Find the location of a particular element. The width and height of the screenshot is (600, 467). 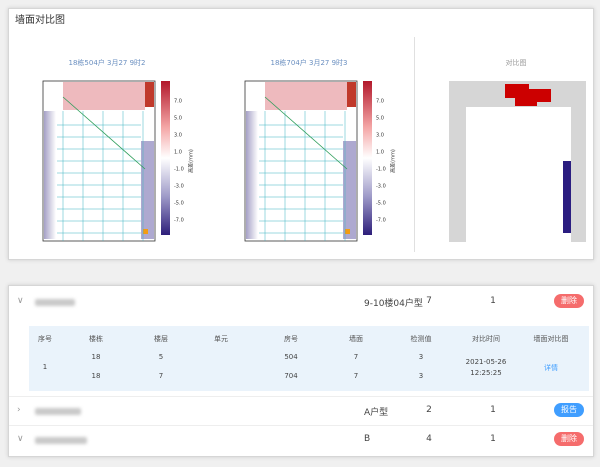

diff-red is located at coordinates (528, 95).